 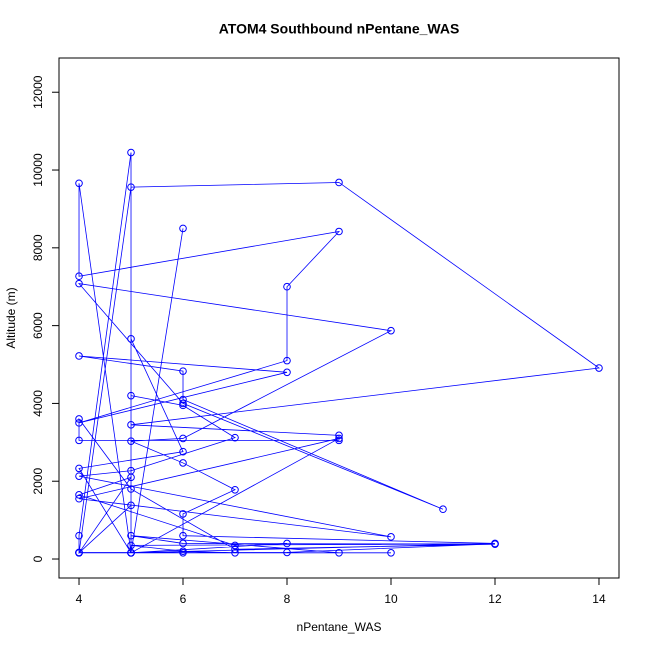 I want to click on y-axis-label: Altitude (m), so click(x=11, y=317).